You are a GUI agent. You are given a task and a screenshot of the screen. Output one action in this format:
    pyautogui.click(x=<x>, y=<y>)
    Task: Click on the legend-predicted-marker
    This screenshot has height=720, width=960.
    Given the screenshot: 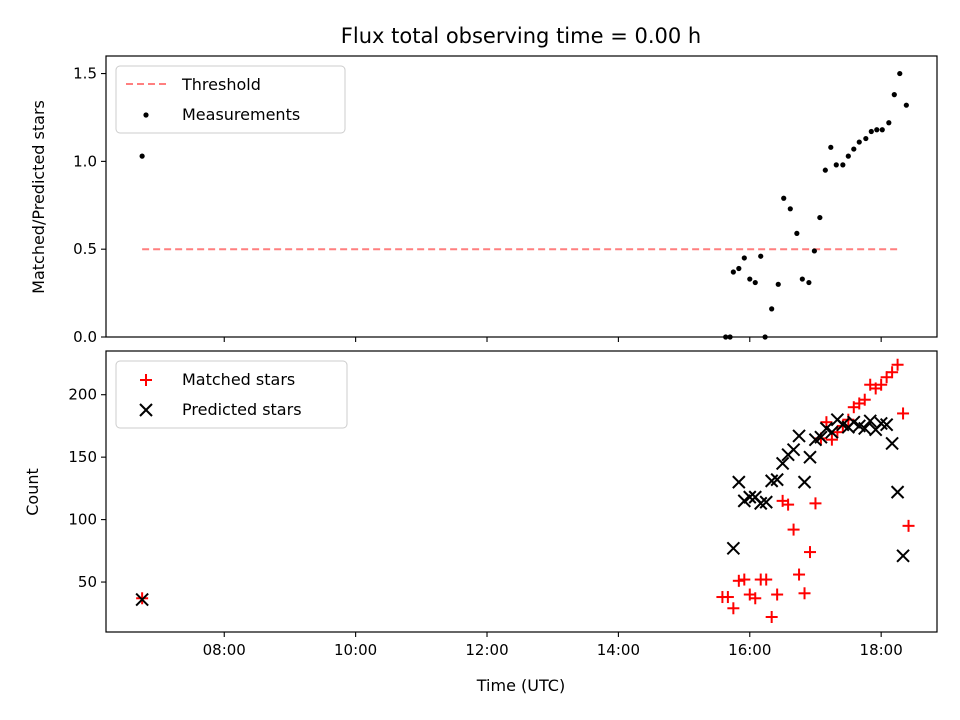 What is the action you would take?
    pyautogui.click(x=146, y=410)
    